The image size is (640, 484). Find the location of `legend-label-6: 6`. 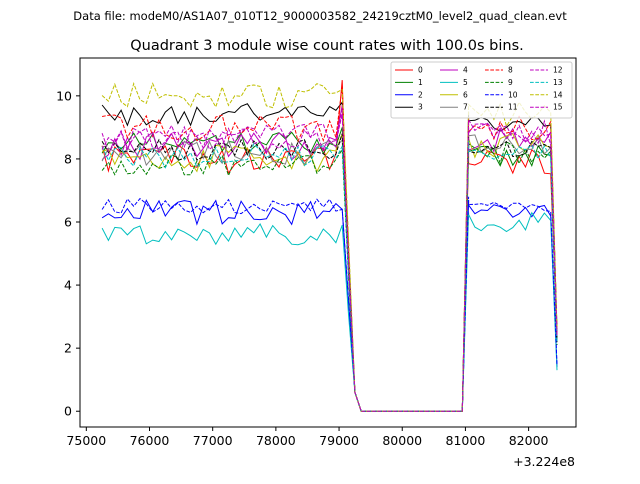

legend-label-6: 6 is located at coordinates (465, 94).